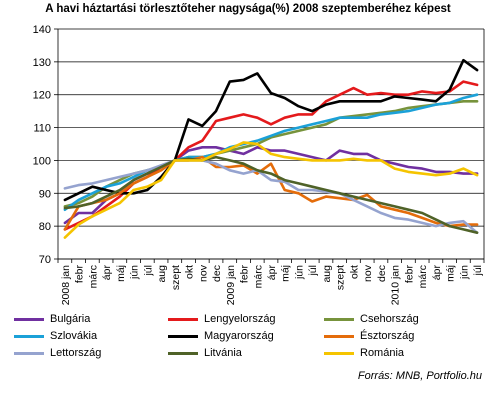 The image size is (496, 403). What do you see at coordinates (419, 376) in the screenshot?
I see `source-note: Forrás: MNB, Portfolio.hu` at bounding box center [419, 376].